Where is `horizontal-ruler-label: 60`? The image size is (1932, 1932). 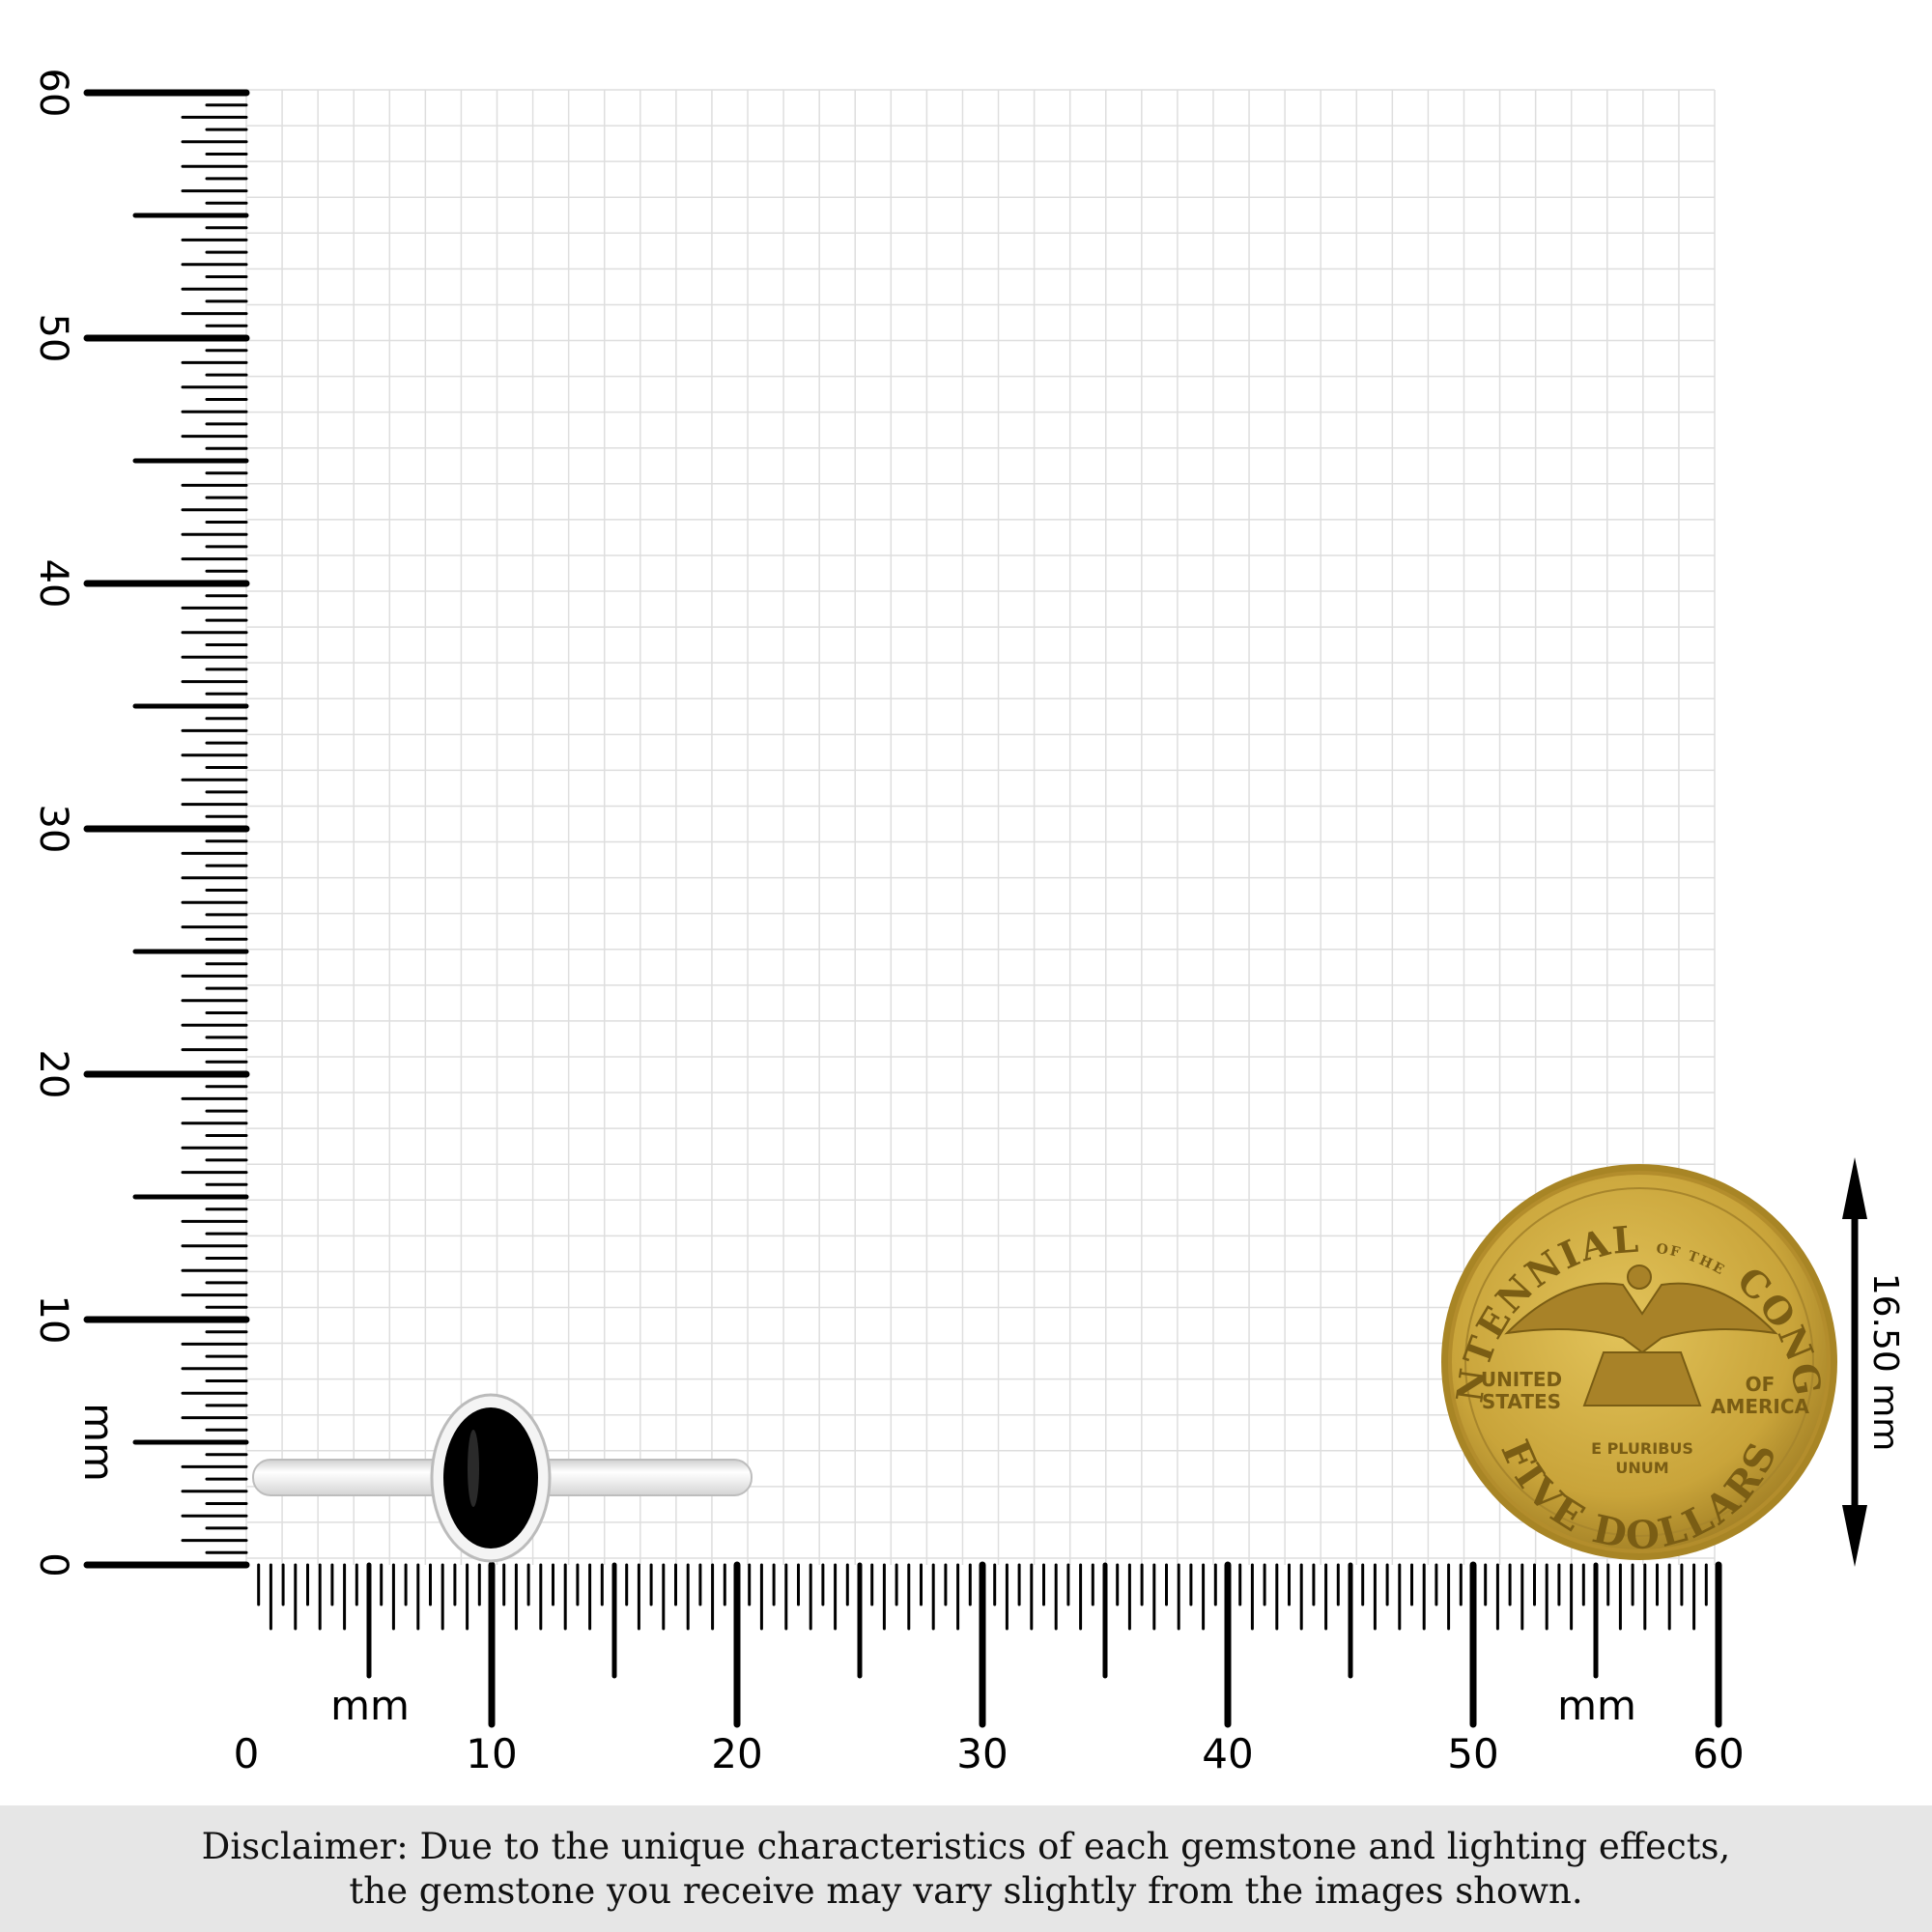 horizontal-ruler-label: 60 is located at coordinates (1718, 1753).